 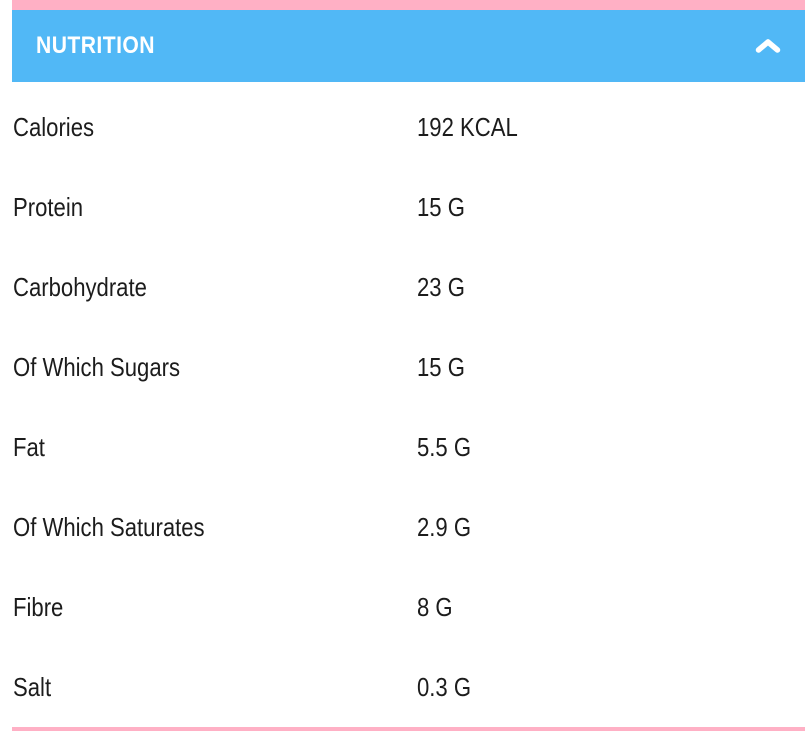 I want to click on nutrient-label: Protein, so click(x=48, y=206).